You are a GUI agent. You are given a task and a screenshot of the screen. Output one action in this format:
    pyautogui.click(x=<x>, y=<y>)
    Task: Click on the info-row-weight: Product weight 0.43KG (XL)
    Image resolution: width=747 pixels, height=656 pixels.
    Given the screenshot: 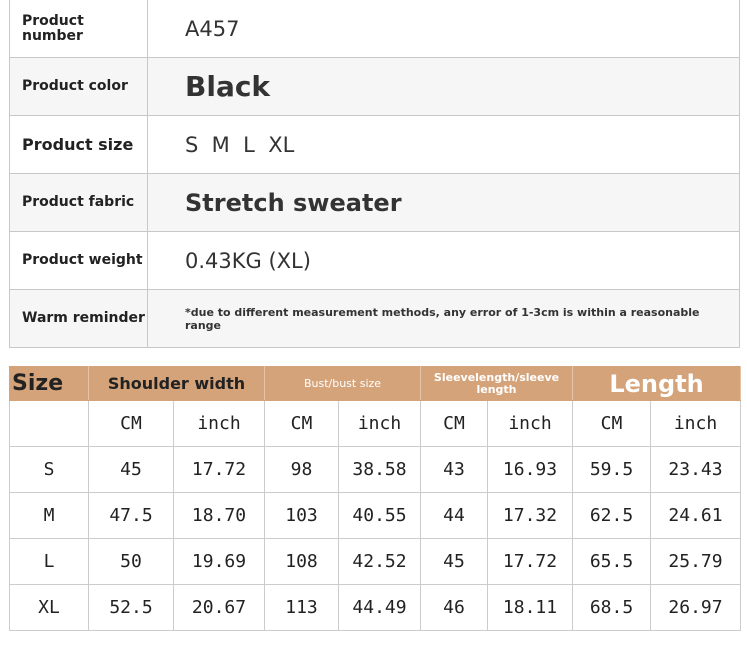 What is the action you would take?
    pyautogui.click(x=374, y=260)
    